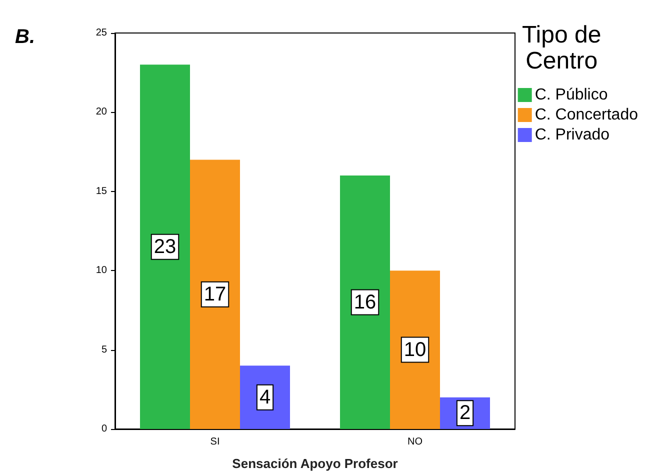  I want to click on data-label: 16, so click(365, 302).